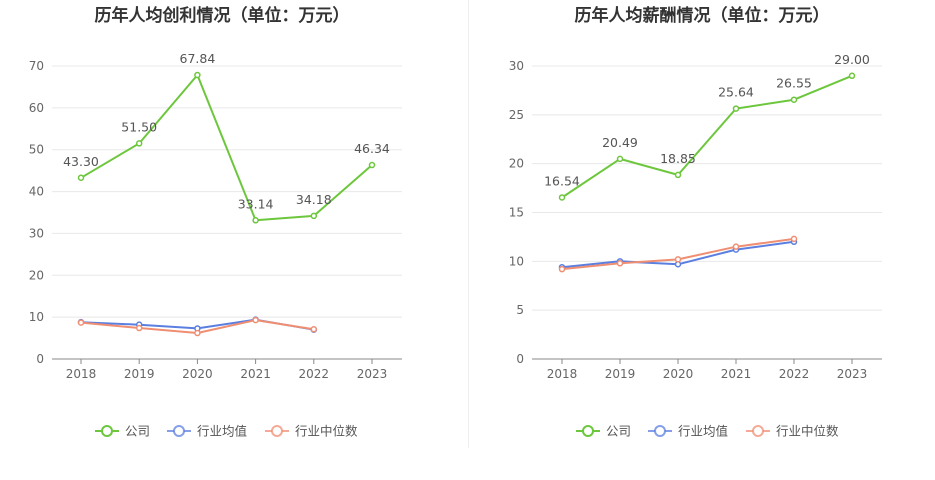 This screenshot has height=480, width=935. What do you see at coordinates (520, 310) in the screenshot?
I see `y-tick-label: 5` at bounding box center [520, 310].